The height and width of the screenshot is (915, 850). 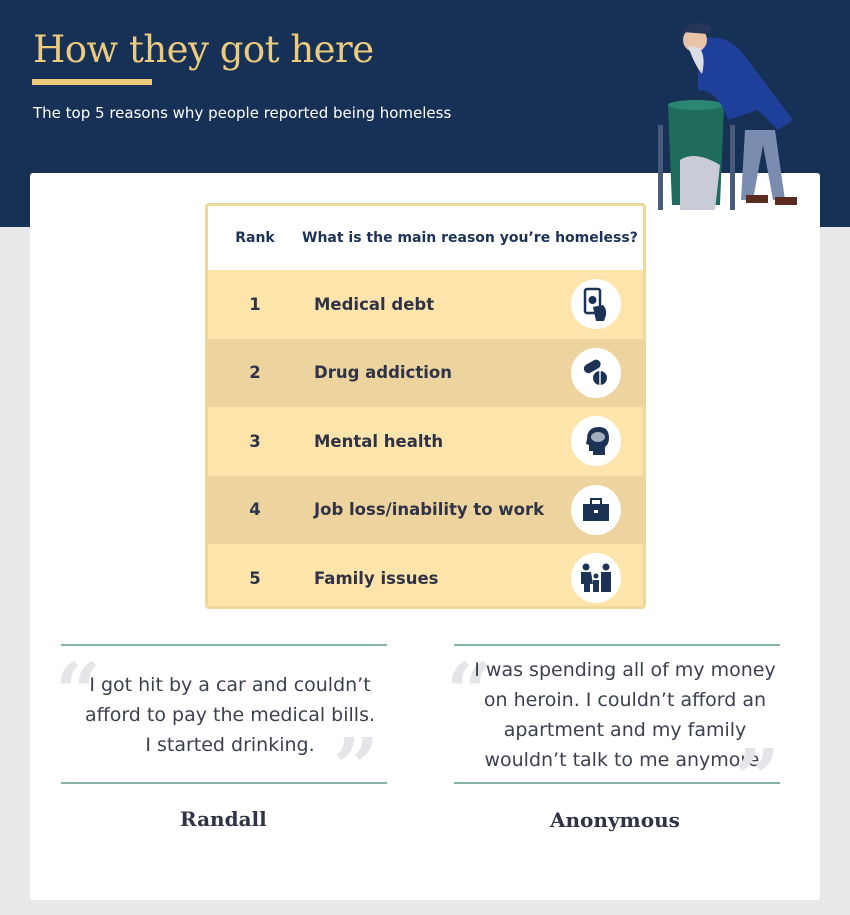 What do you see at coordinates (376, 578) in the screenshot?
I see `reason-cell: Family issues` at bounding box center [376, 578].